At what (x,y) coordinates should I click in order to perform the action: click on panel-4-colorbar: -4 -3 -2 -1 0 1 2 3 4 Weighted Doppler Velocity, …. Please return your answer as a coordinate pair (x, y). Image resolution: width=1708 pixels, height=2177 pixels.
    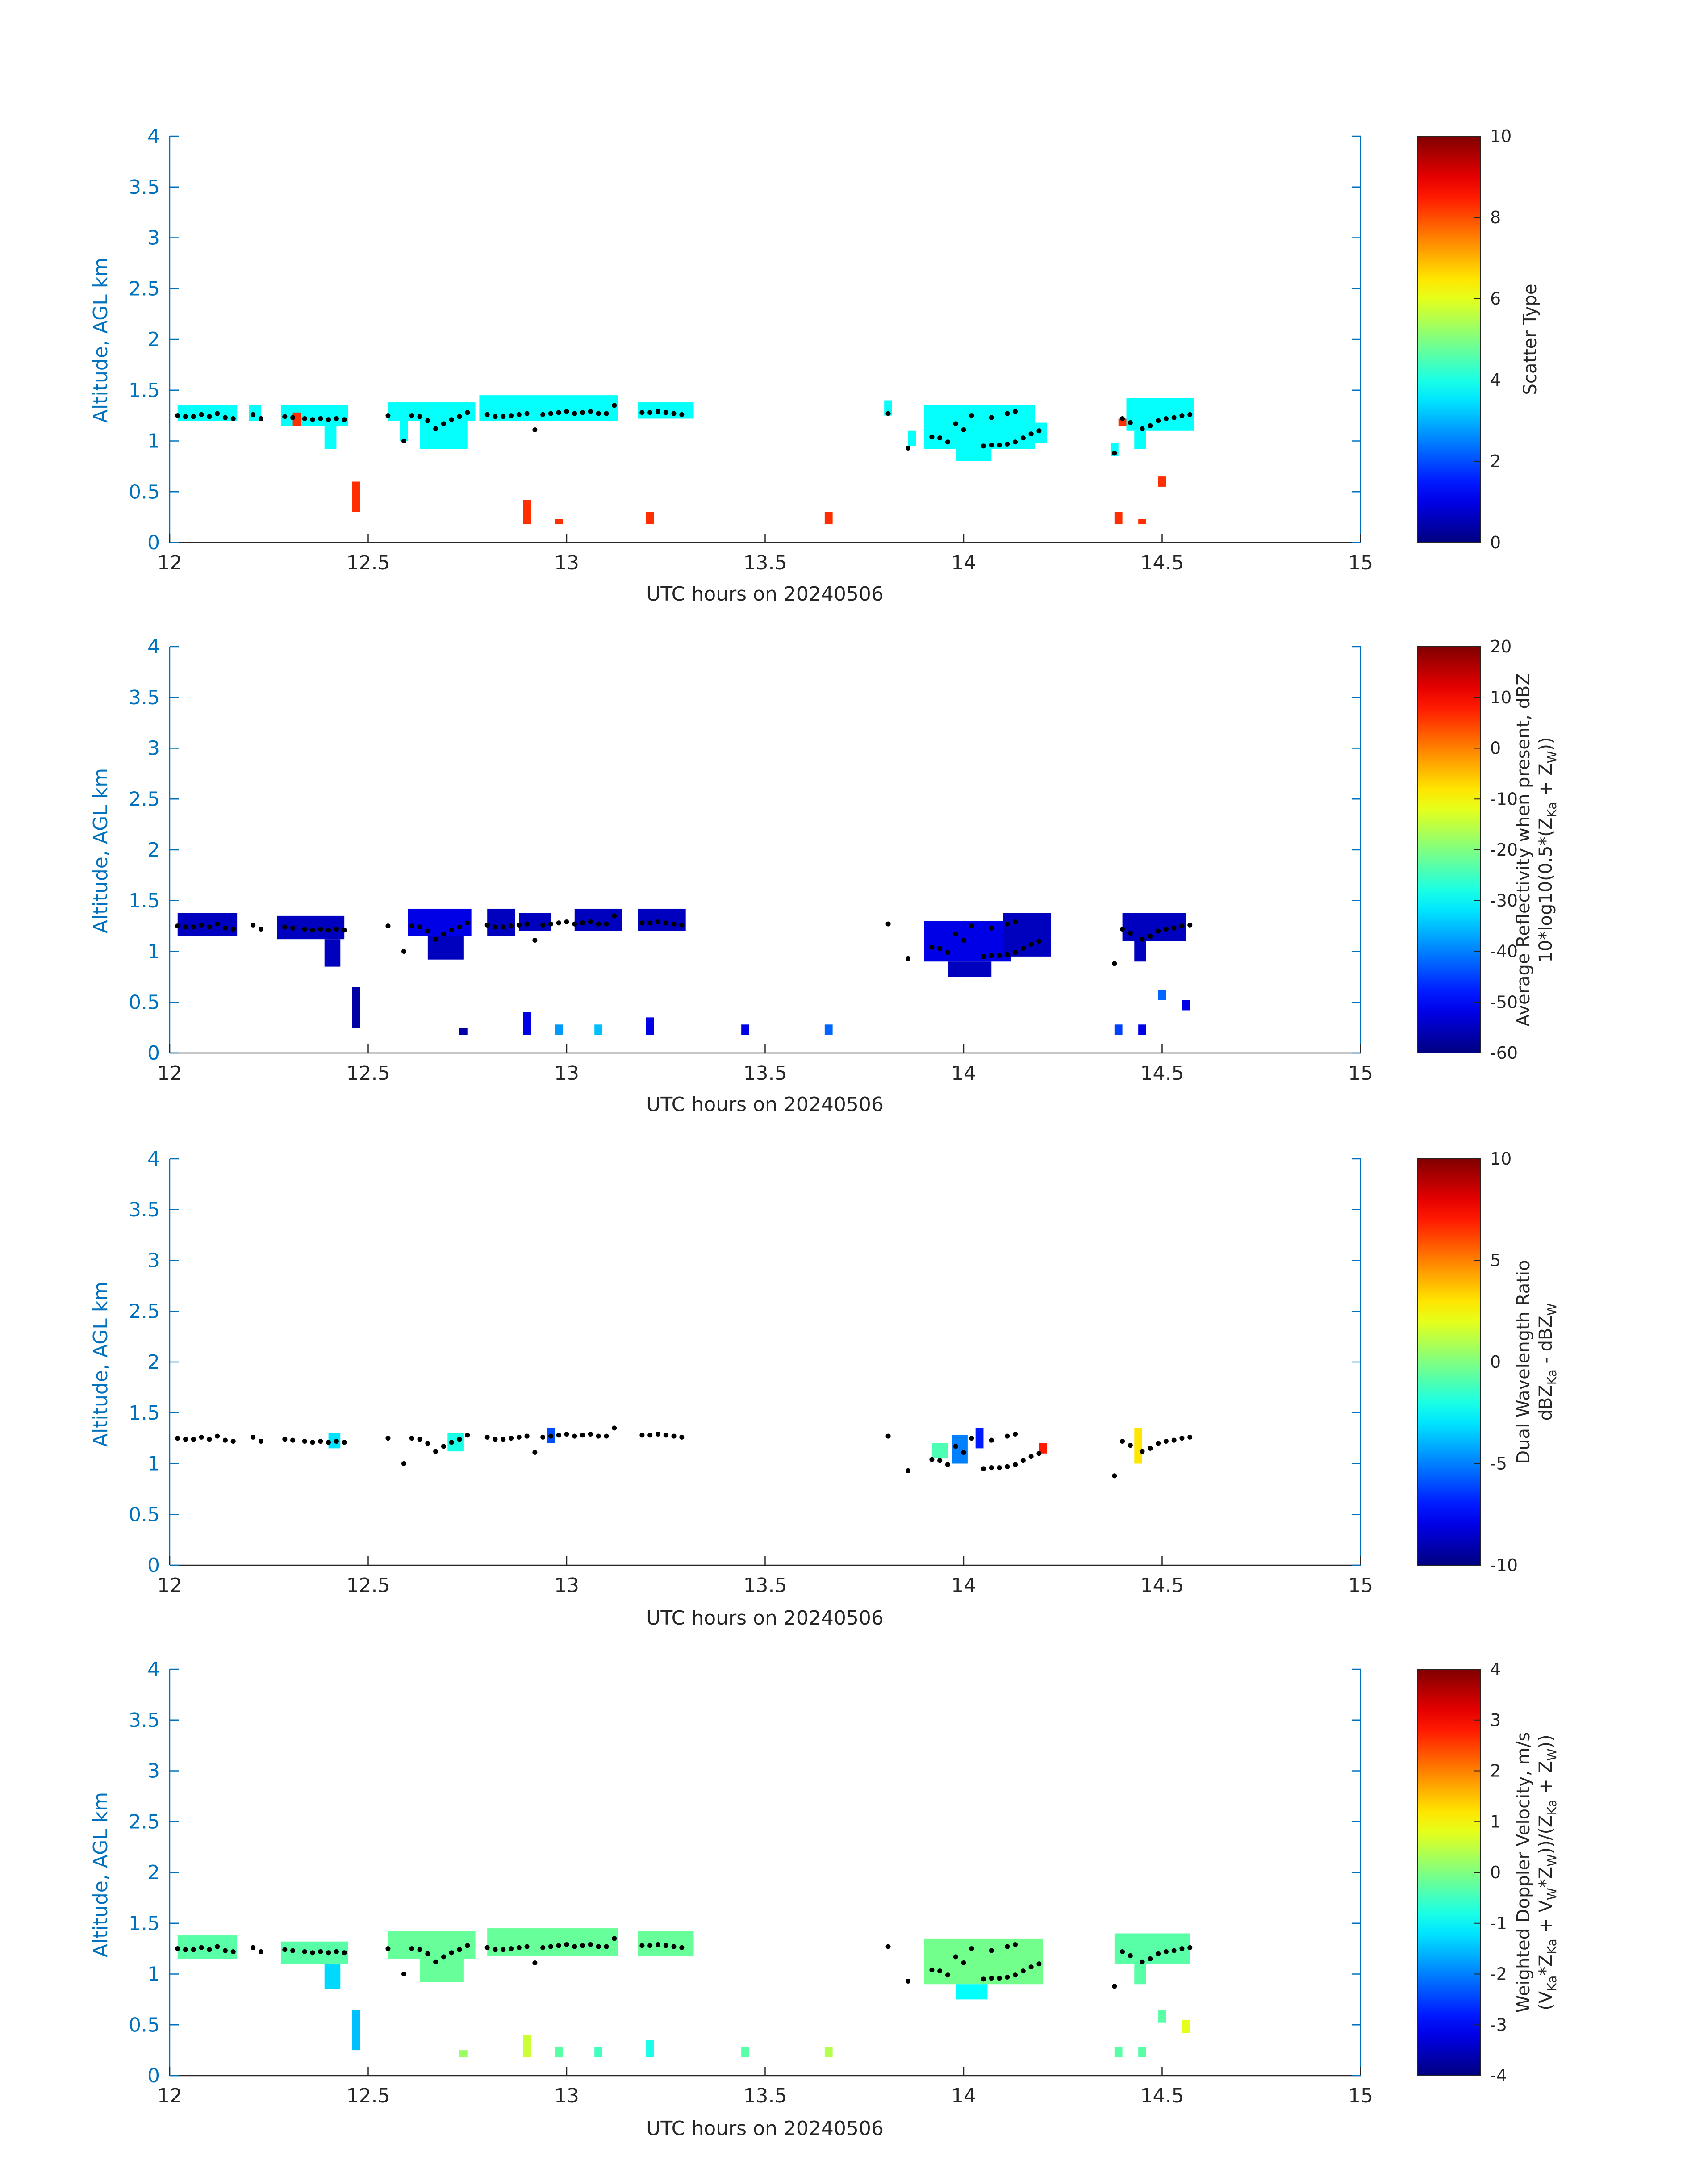
    Looking at the image, I should click on (1488, 1872).